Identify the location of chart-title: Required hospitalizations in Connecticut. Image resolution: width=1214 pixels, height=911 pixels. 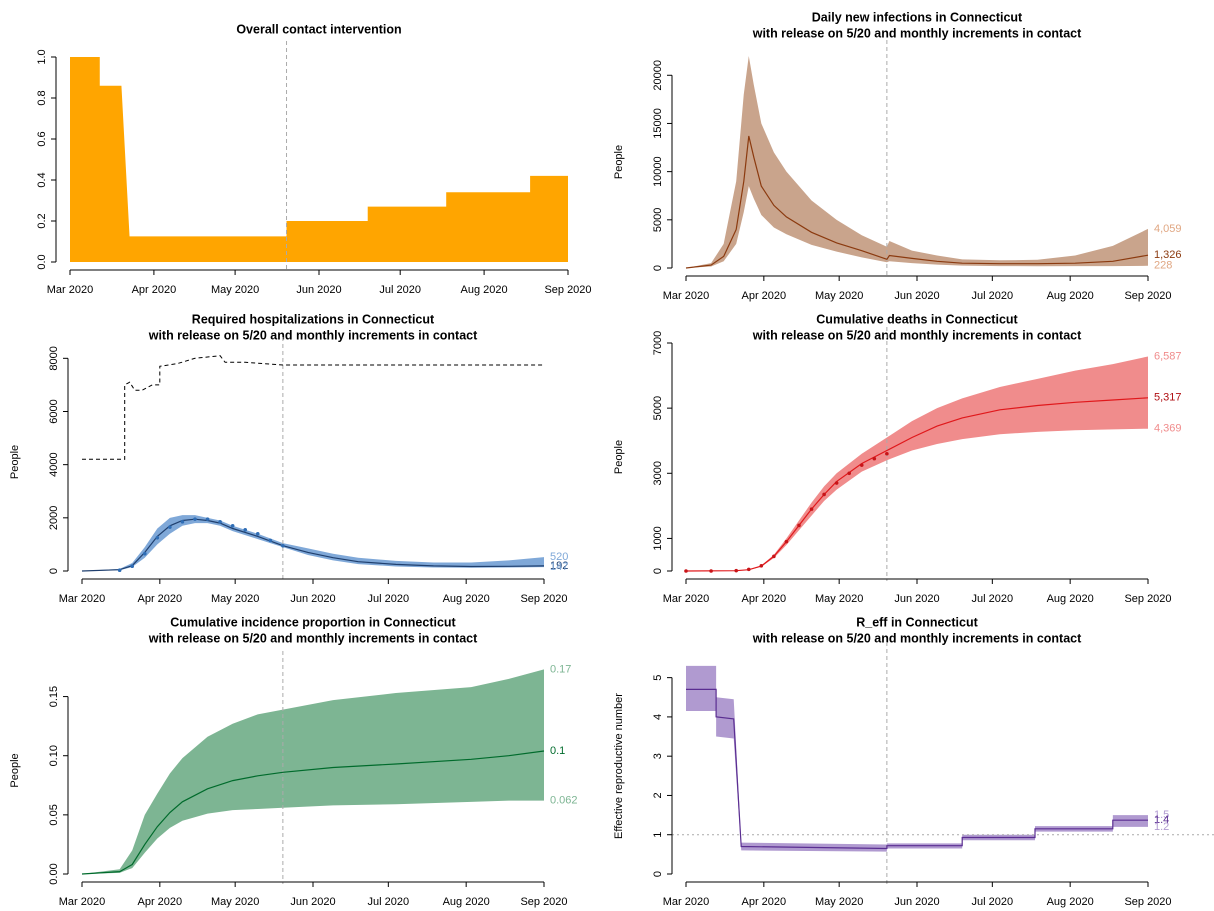
(313, 319).